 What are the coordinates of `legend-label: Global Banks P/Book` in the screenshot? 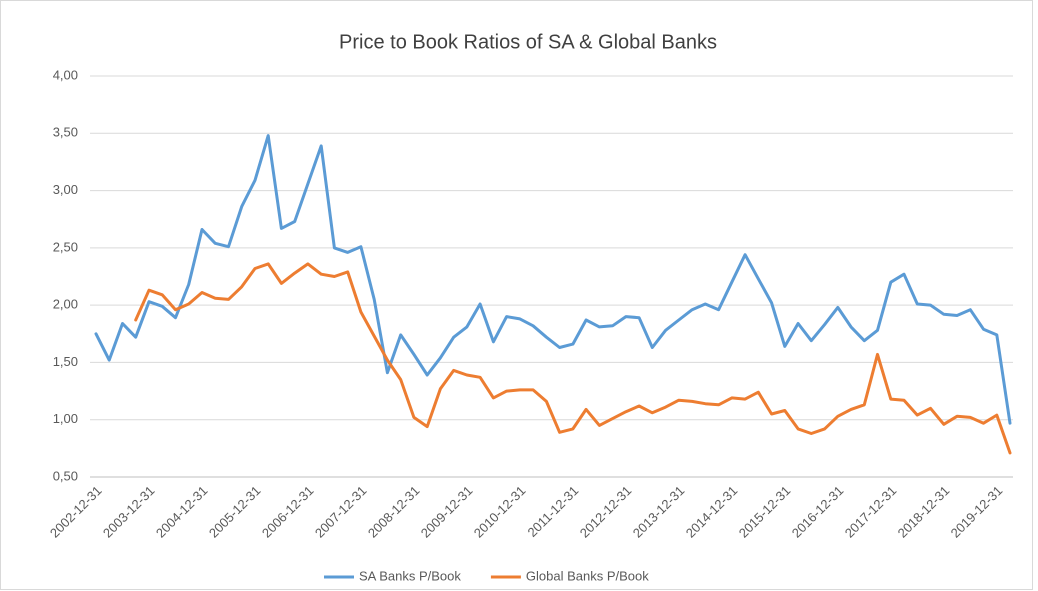 It's located at (587, 575).